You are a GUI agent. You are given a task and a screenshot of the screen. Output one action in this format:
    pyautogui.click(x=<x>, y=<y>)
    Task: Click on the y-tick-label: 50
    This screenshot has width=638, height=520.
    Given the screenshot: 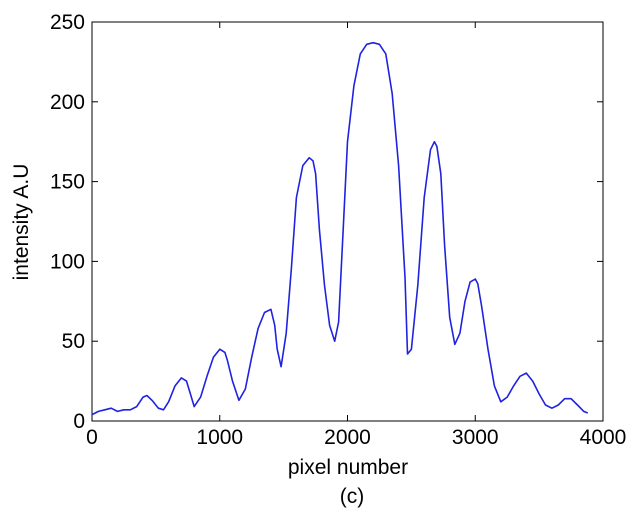 What is the action you would take?
    pyautogui.click(x=73, y=341)
    